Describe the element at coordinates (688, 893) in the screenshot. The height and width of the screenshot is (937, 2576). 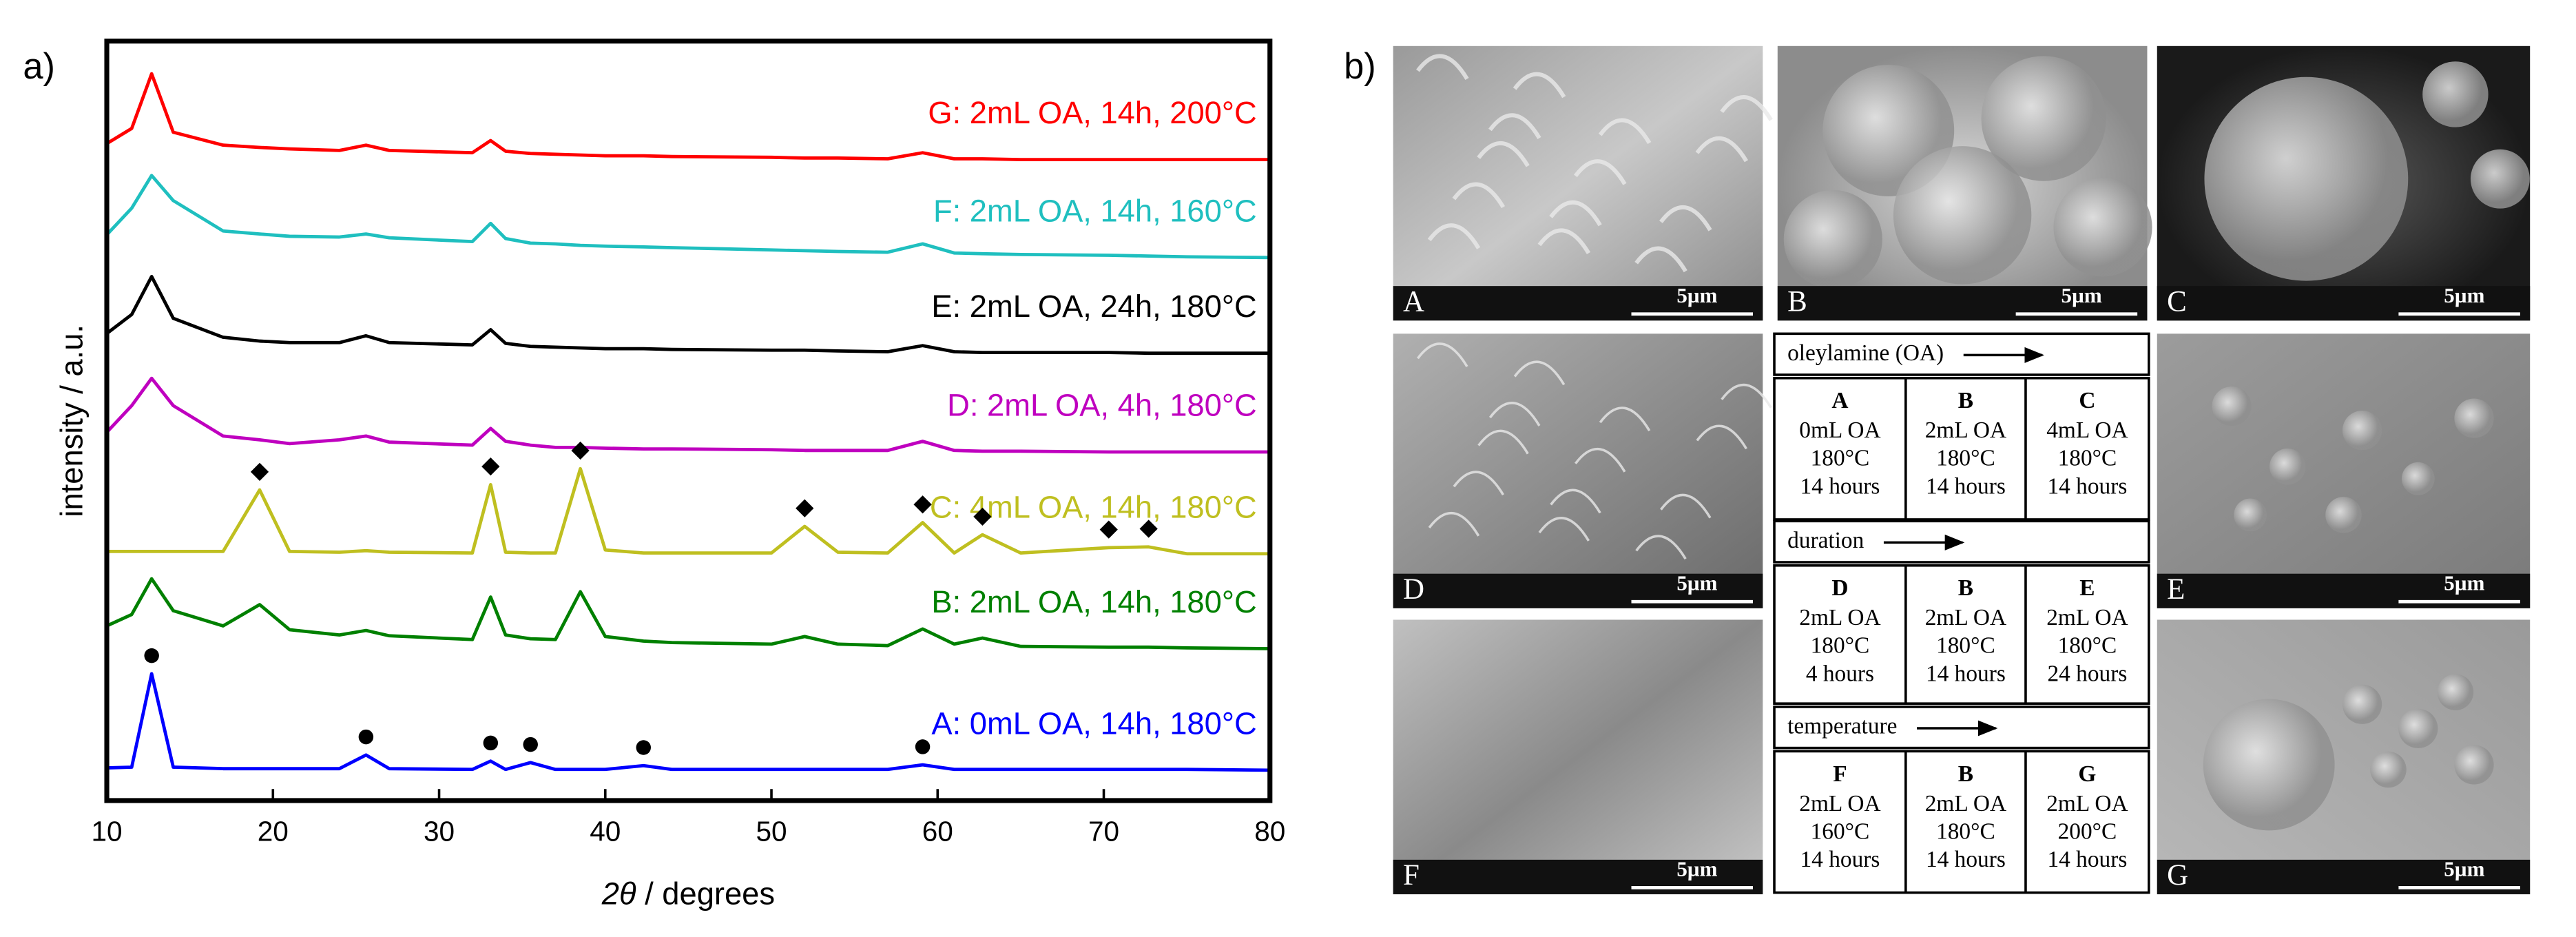
I see `x-axis-title: 2θ / degrees` at that location.